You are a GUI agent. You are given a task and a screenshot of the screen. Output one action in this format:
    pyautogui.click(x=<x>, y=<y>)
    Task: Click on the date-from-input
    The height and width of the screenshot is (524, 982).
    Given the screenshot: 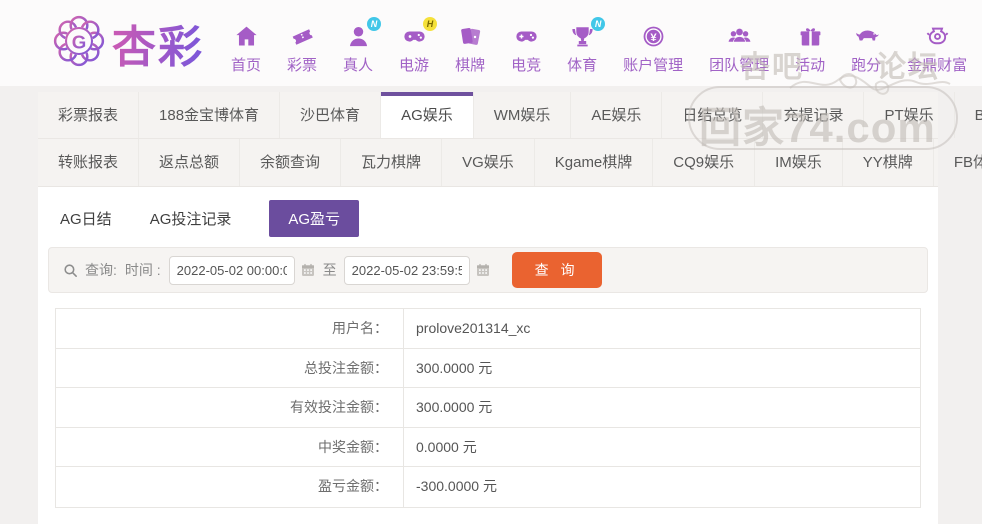 What is the action you would take?
    pyautogui.click(x=231, y=270)
    